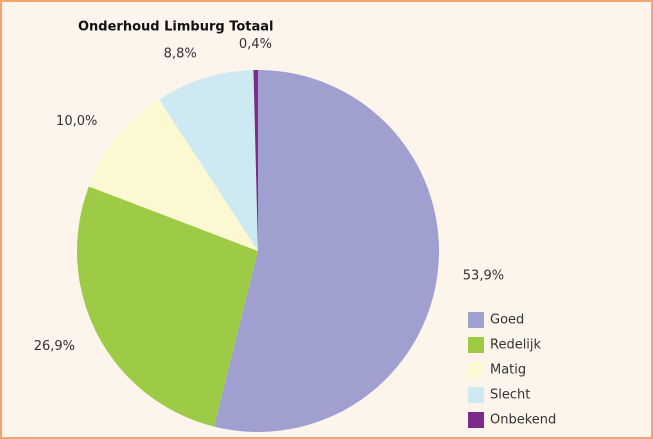  I want to click on legend-label: Onbekend, so click(523, 420).